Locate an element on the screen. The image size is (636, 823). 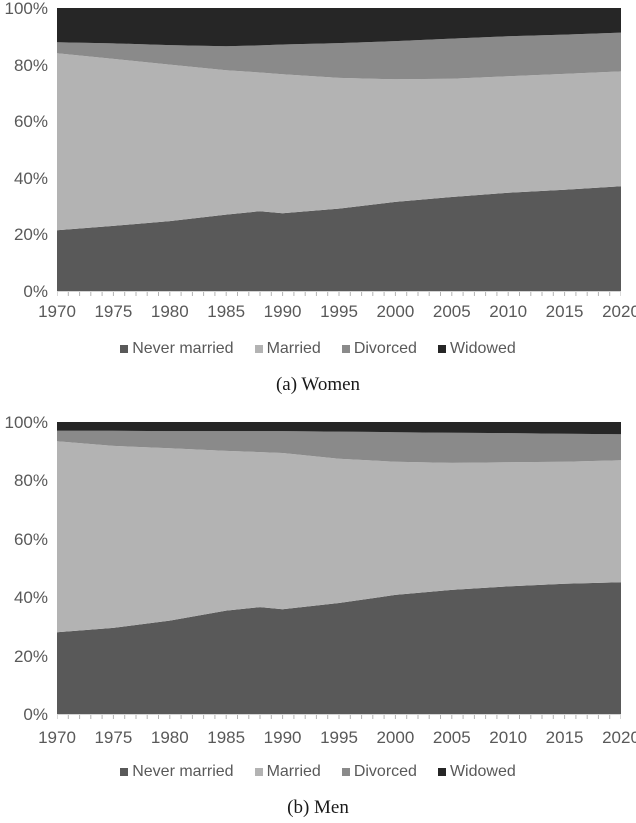
men-legend: Never married Married Divorced Widowed is located at coordinates (318, 772).